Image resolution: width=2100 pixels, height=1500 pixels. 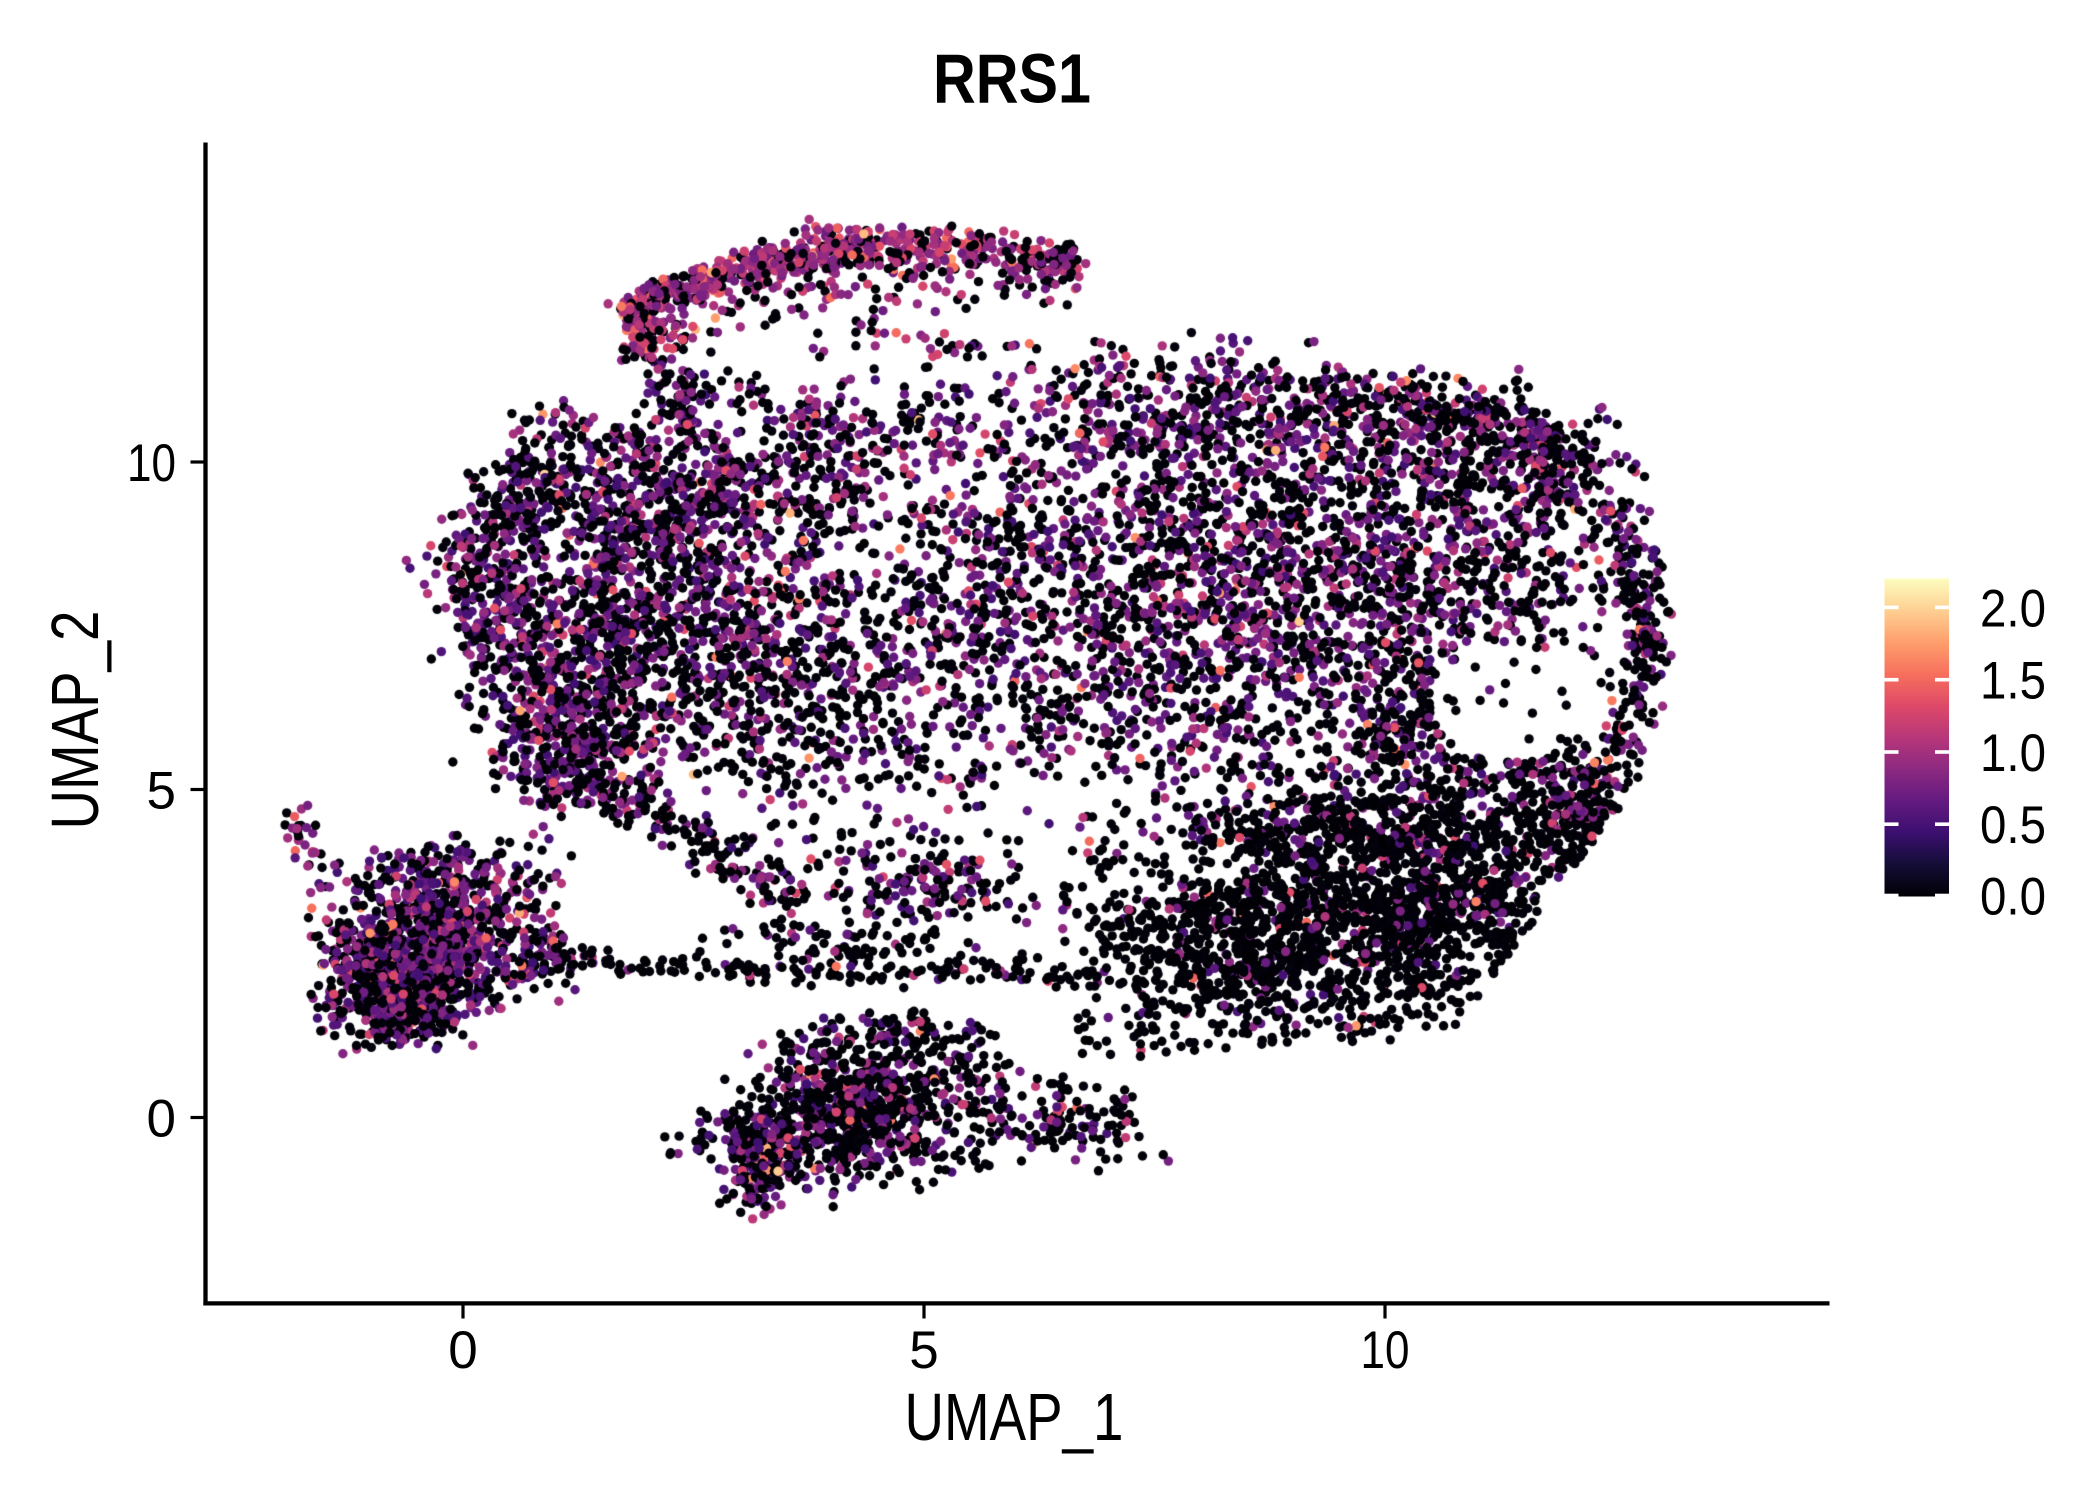 What do you see at coordinates (2013, 608) in the screenshot?
I see `svg-text: 2.0` at bounding box center [2013, 608].